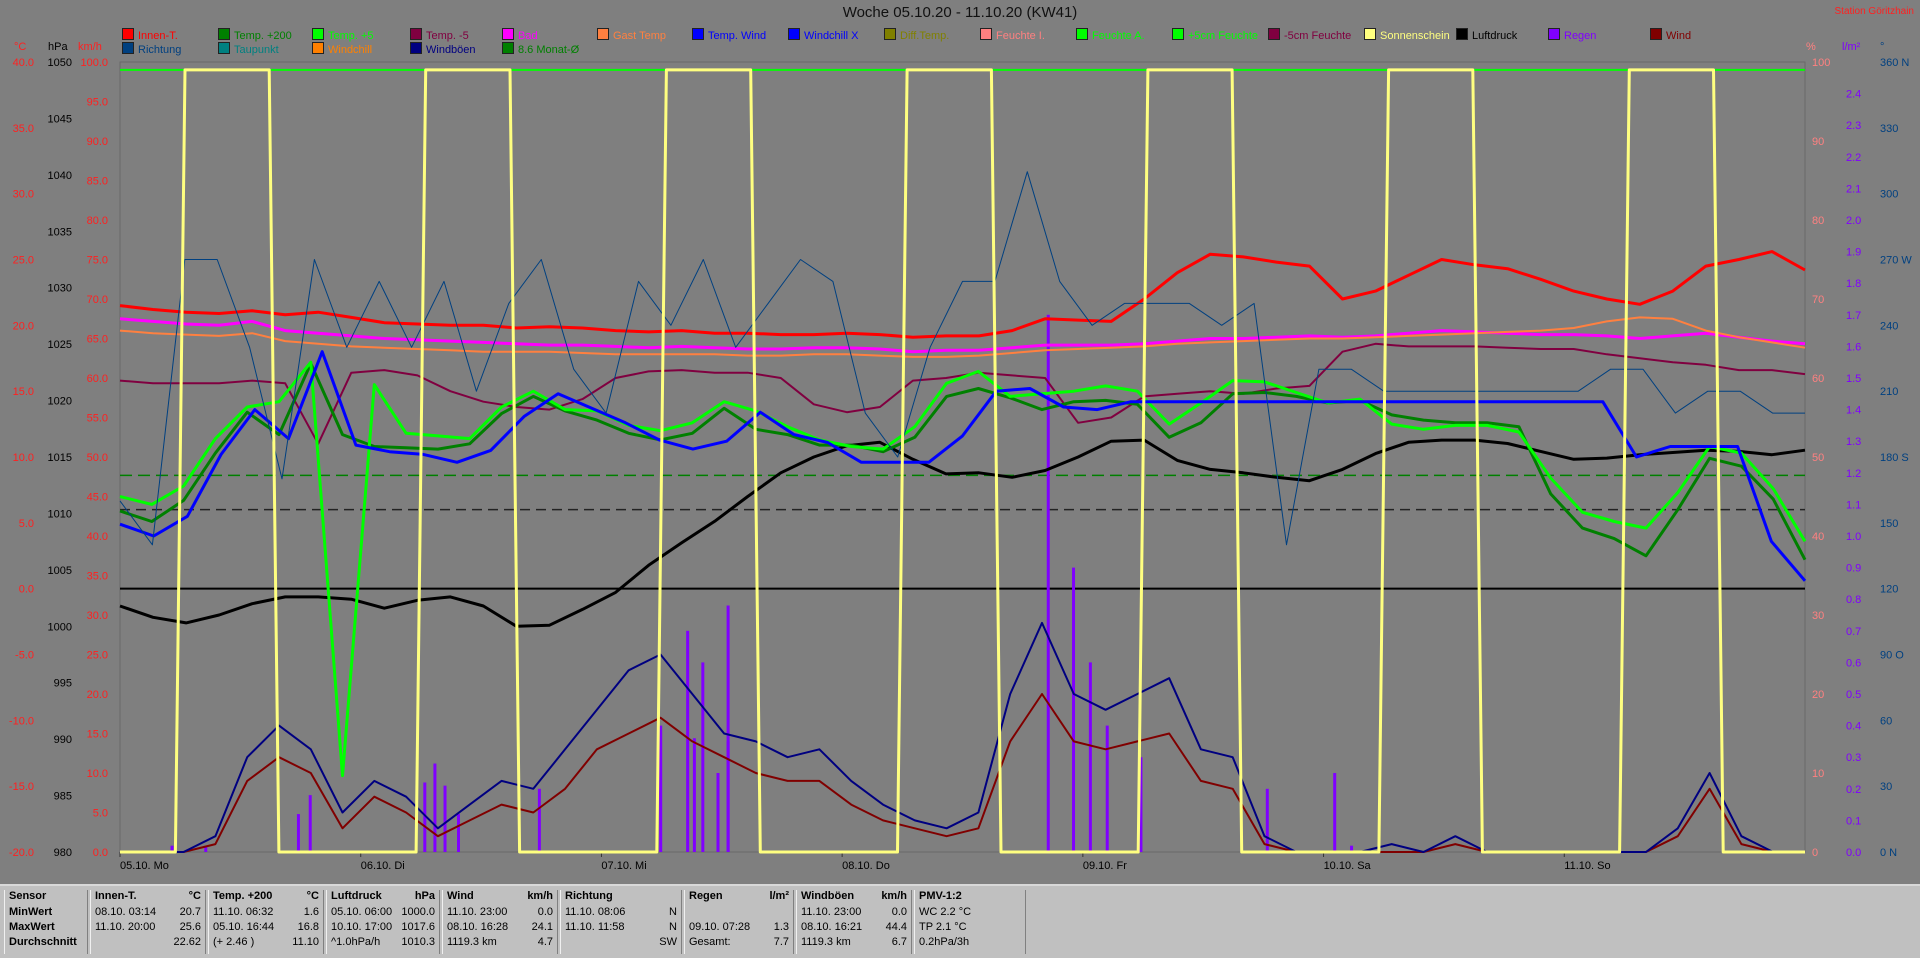 The height and width of the screenshot is (958, 1920). I want to click on table-cell-label: 11.10. 11:58, so click(595, 927).